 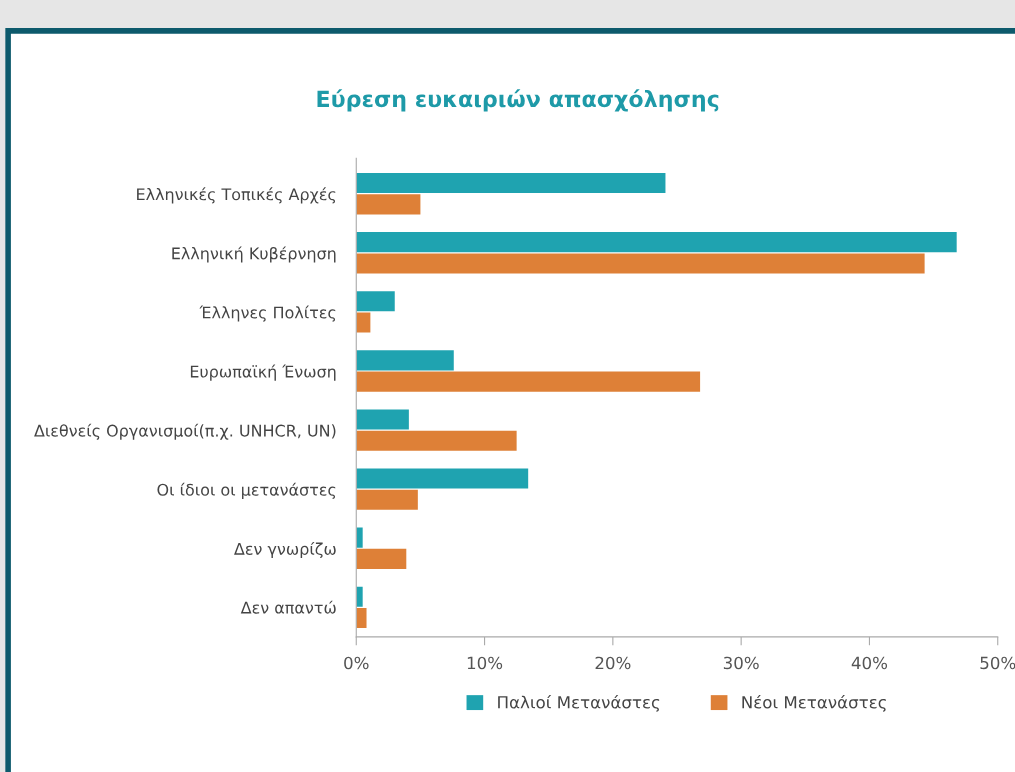 I want to click on y-tick-label: Διεθνείς Οργανισμοί(π.χ. UNHCR, UN), so click(x=185, y=431).